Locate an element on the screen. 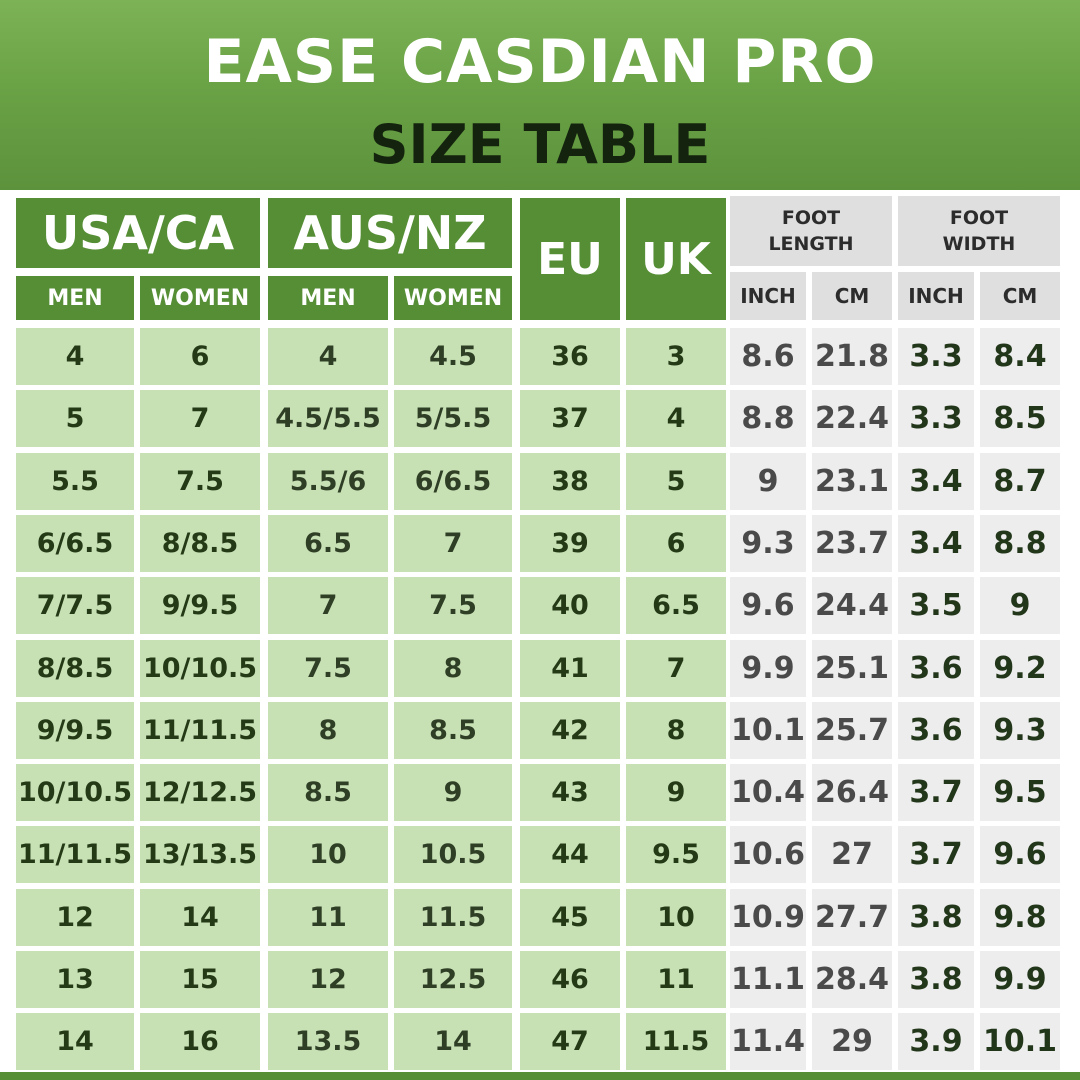 The image size is (1080, 1080). cell-uk: 7 is located at coordinates (676, 668).